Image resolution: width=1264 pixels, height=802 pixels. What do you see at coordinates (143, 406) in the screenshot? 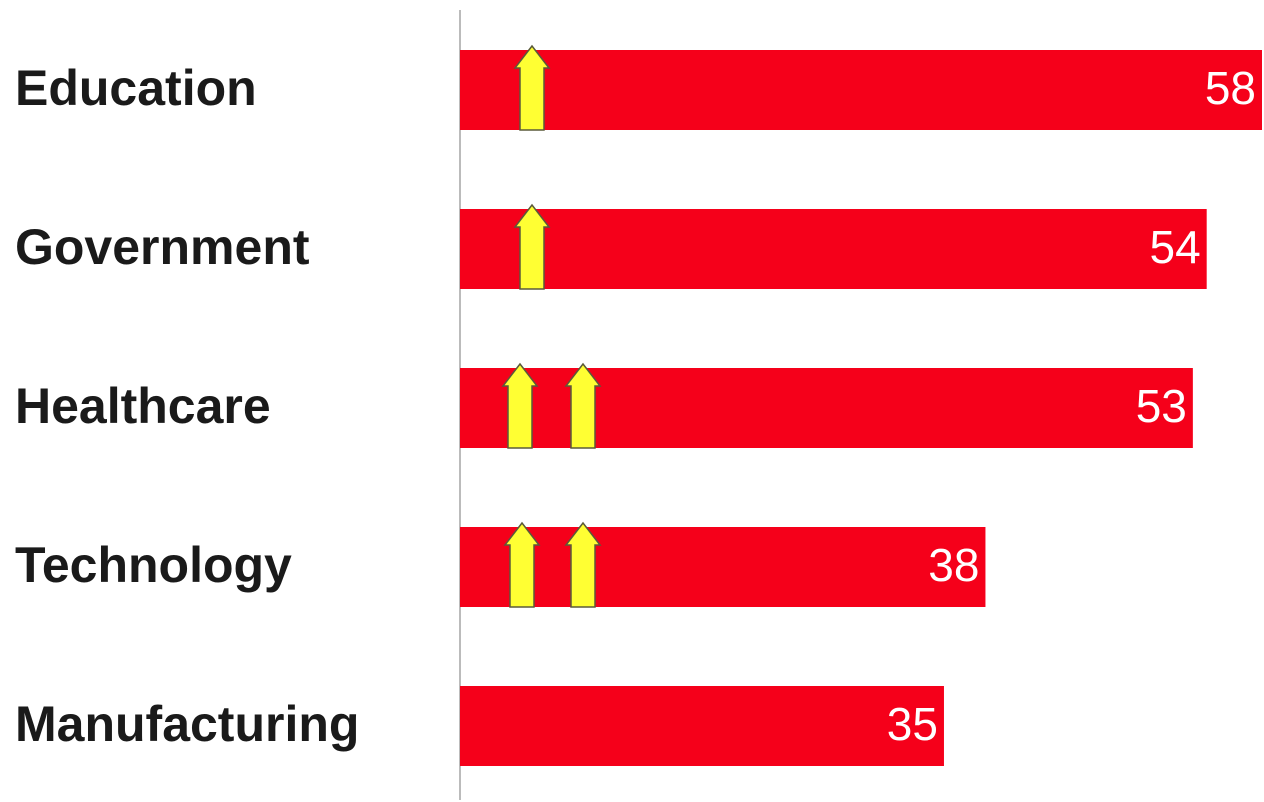
I see `category-label: Healthcare` at bounding box center [143, 406].